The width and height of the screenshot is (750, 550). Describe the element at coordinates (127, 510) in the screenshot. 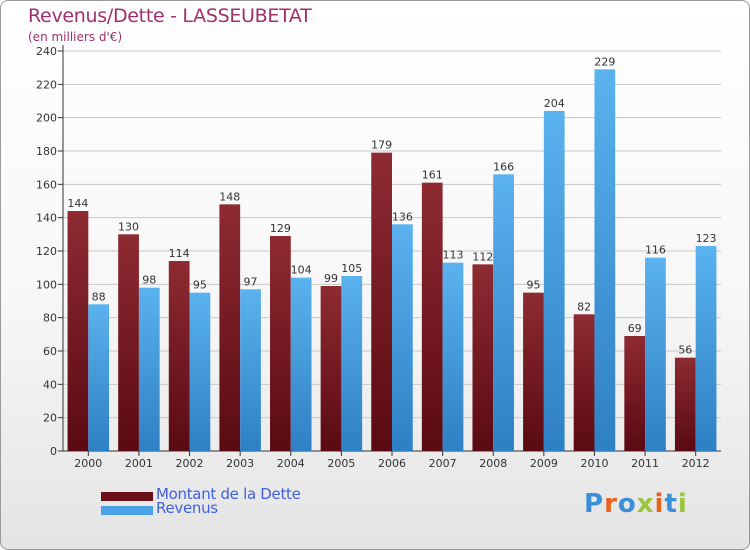

I see `legend-swatch-revenus` at that location.